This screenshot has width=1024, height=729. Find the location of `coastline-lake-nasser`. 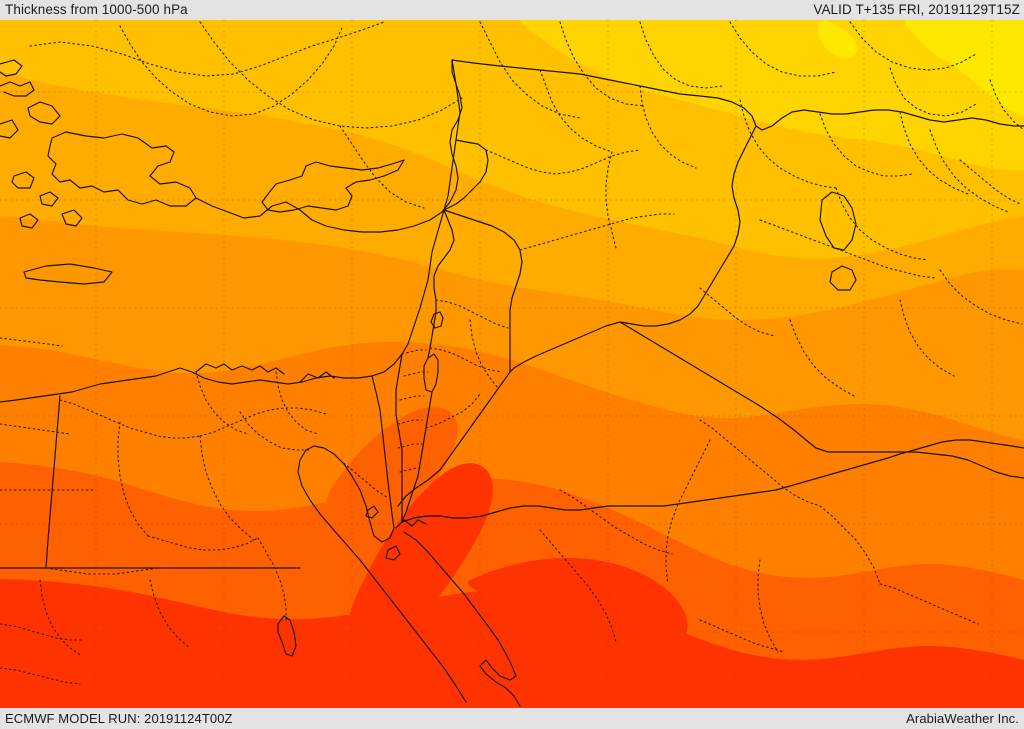

coastline-lake-nasser is located at coordinates (287, 636).